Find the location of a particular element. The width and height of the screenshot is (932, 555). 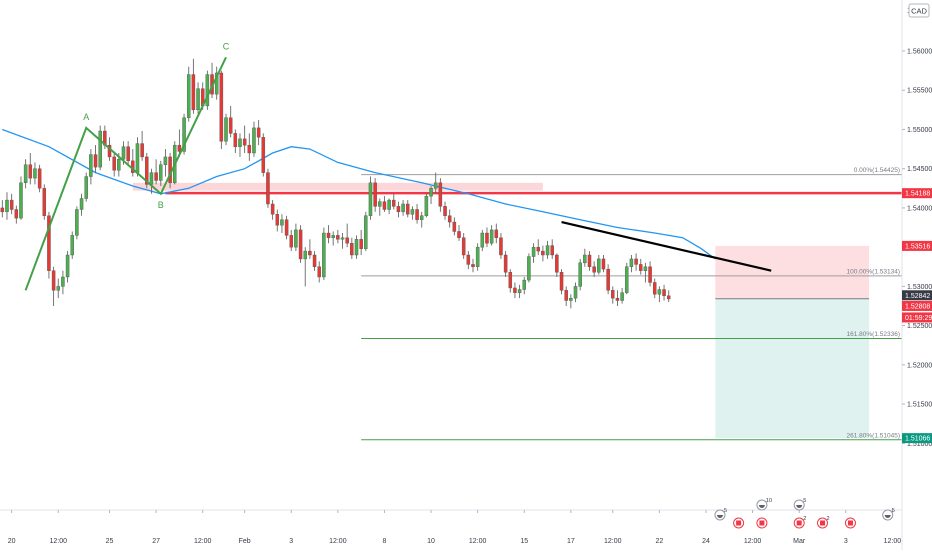

descending-trendline is located at coordinates (666, 246).